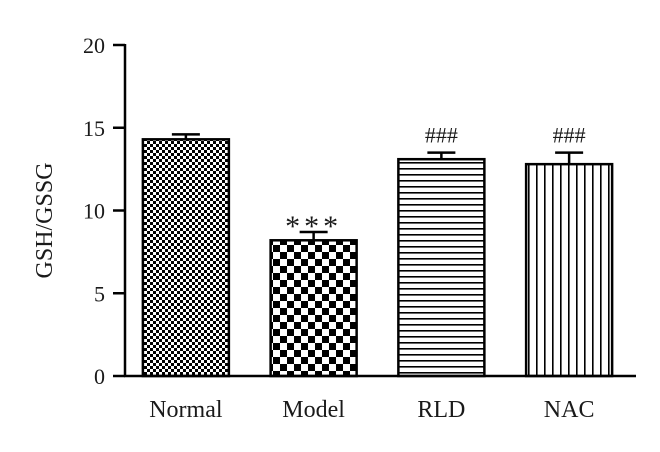 Image resolution: width=660 pixels, height=452 pixels. I want to click on y-tick-label: 0, so click(99, 376).